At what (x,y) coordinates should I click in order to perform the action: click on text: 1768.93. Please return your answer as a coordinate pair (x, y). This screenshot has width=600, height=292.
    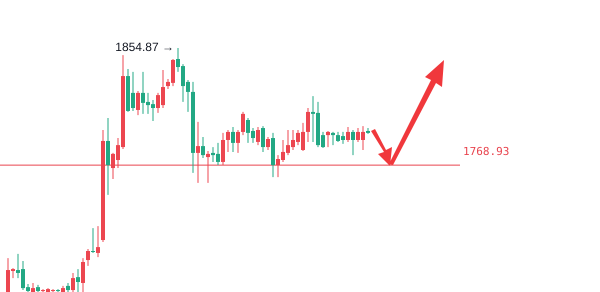
    Looking at the image, I should click on (486, 151).